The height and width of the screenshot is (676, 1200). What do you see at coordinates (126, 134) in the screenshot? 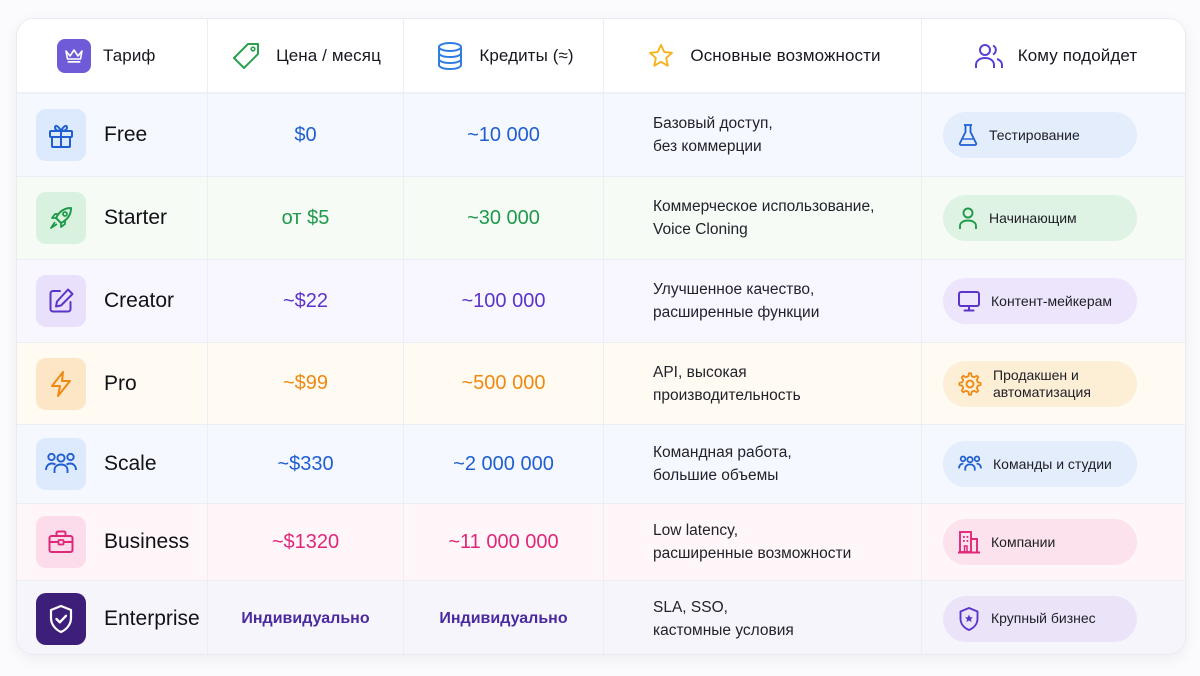
I see `plan-name: Free` at bounding box center [126, 134].